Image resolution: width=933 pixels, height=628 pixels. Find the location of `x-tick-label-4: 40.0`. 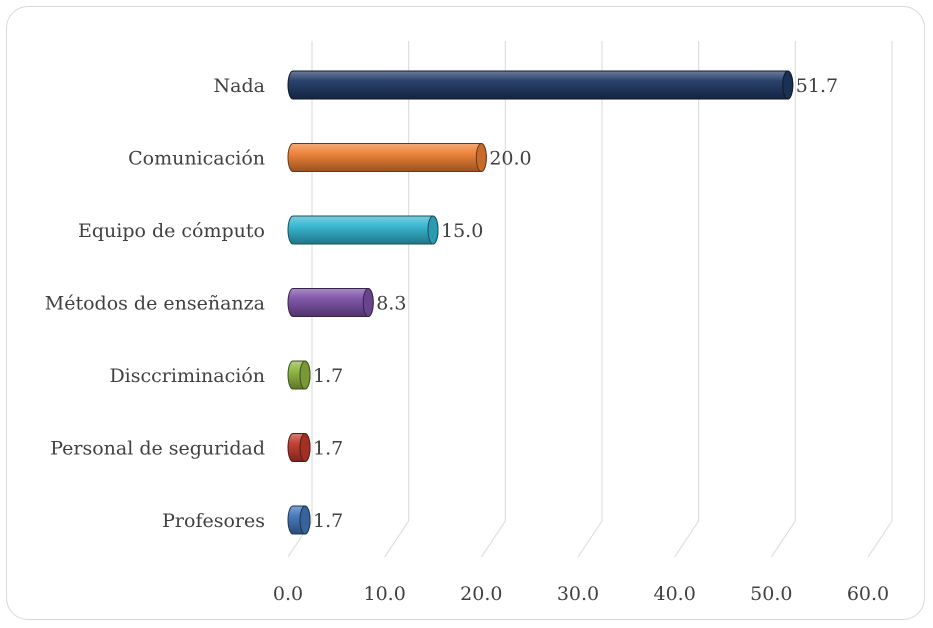

x-tick-label-4: 40.0 is located at coordinates (675, 594).